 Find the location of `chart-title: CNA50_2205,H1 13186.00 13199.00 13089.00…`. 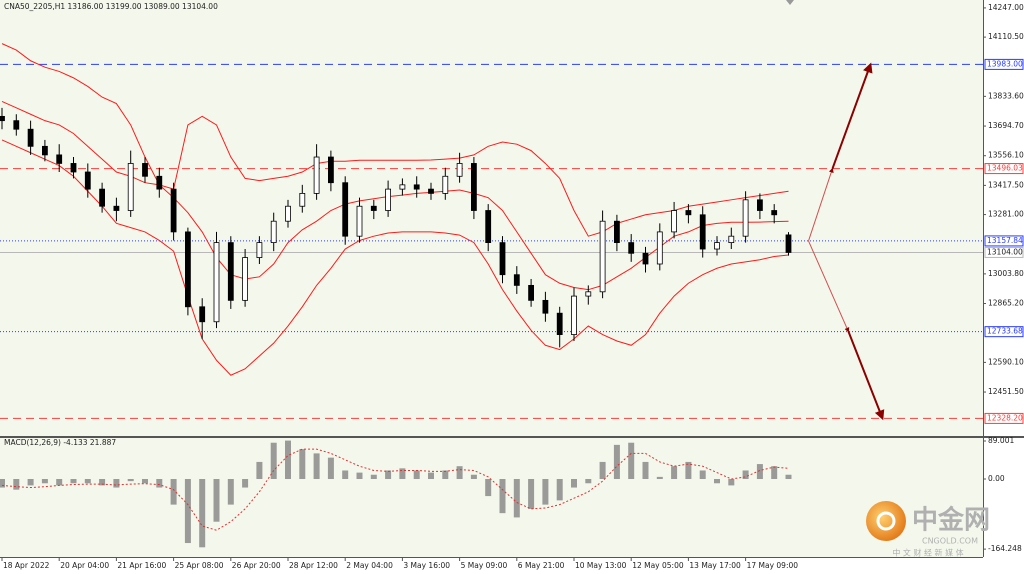

chart-title: CNA50_2205,H1 13186.00 13199.00 13089.00… is located at coordinates (111, 6).